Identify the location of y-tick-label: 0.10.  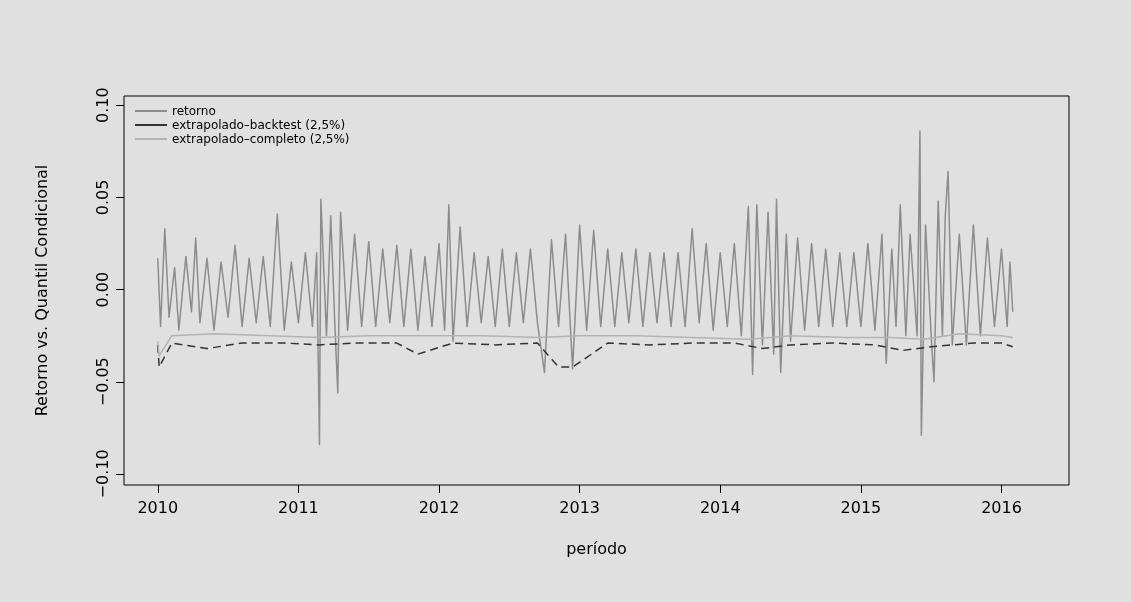
(102, 105).